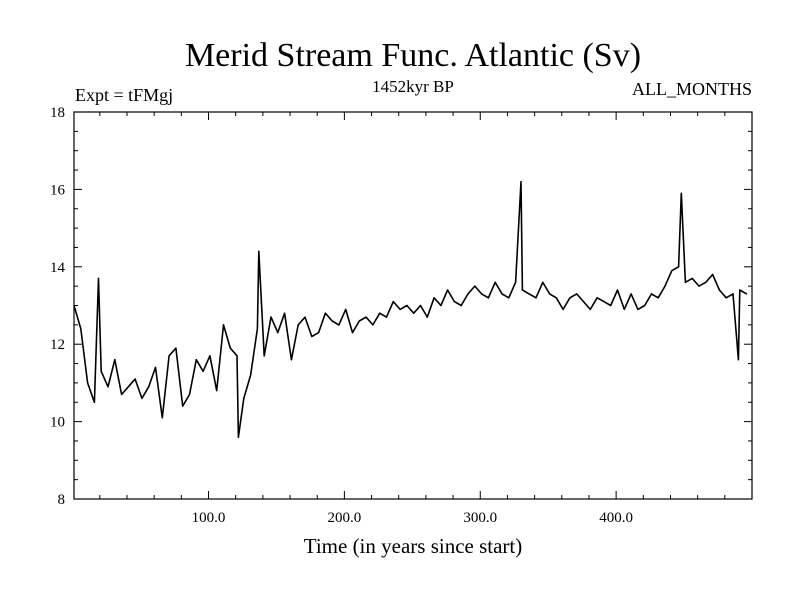  What do you see at coordinates (57, 113) in the screenshot?
I see `y-tick-label: 18` at bounding box center [57, 113].